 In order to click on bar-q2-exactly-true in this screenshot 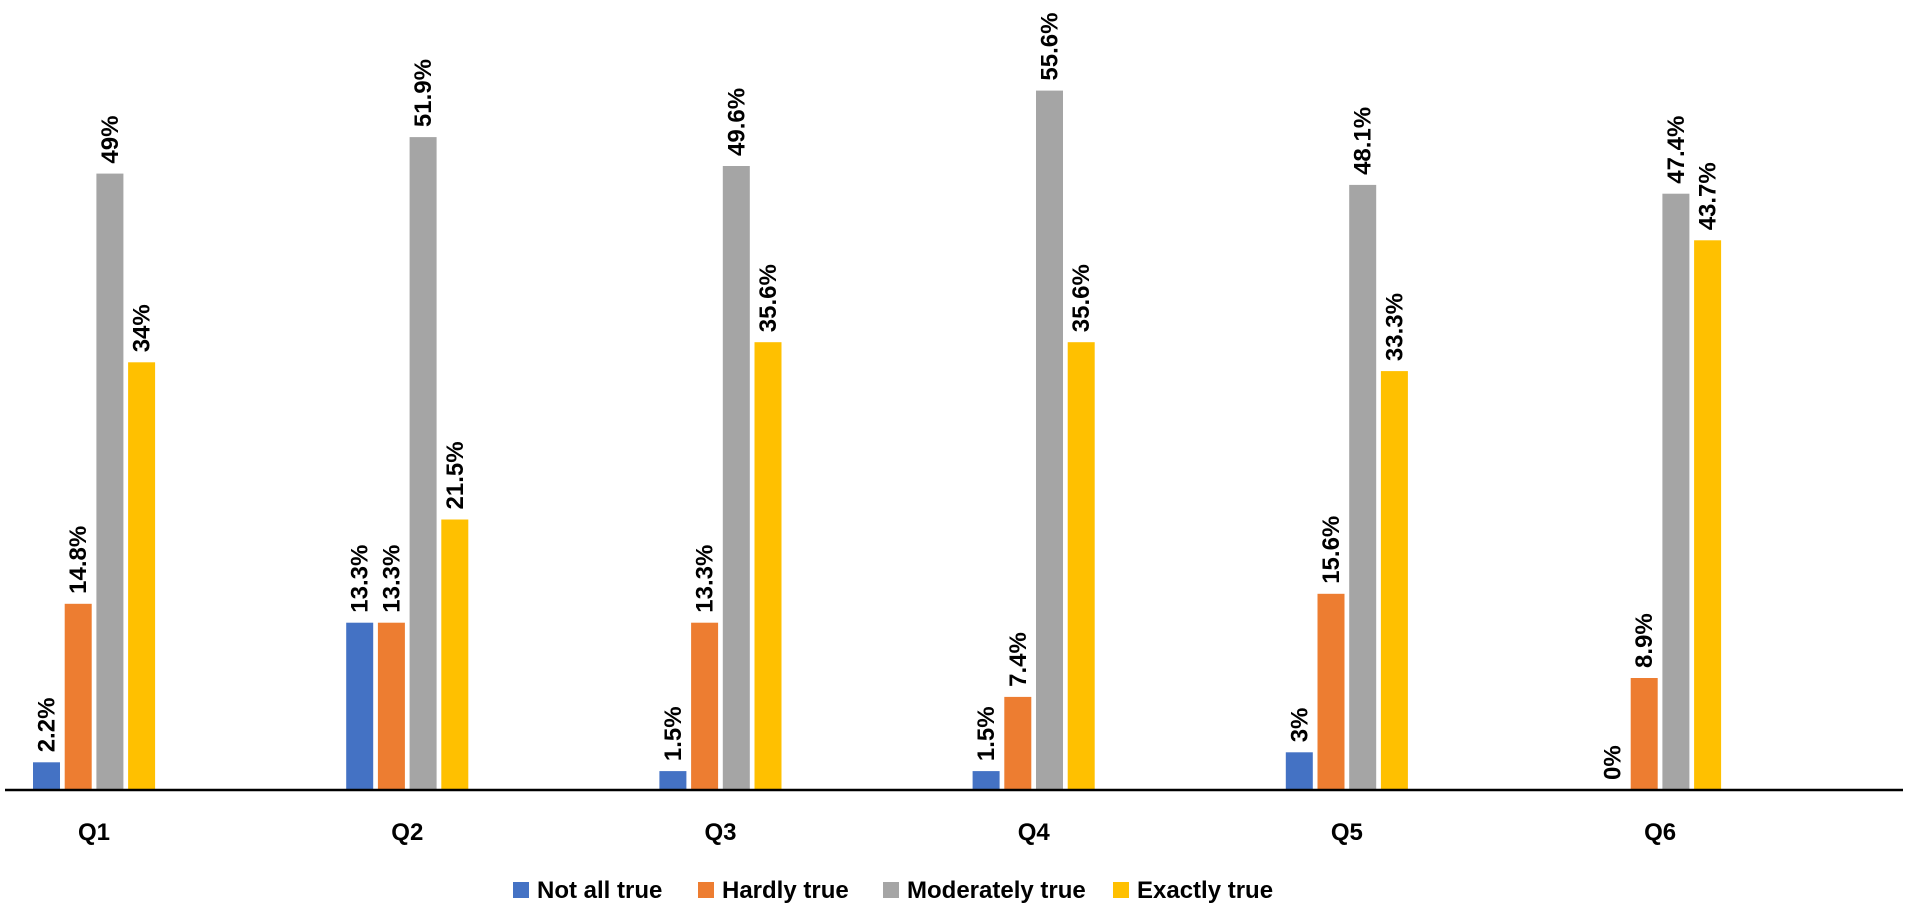, I will do `click(455, 654)`.